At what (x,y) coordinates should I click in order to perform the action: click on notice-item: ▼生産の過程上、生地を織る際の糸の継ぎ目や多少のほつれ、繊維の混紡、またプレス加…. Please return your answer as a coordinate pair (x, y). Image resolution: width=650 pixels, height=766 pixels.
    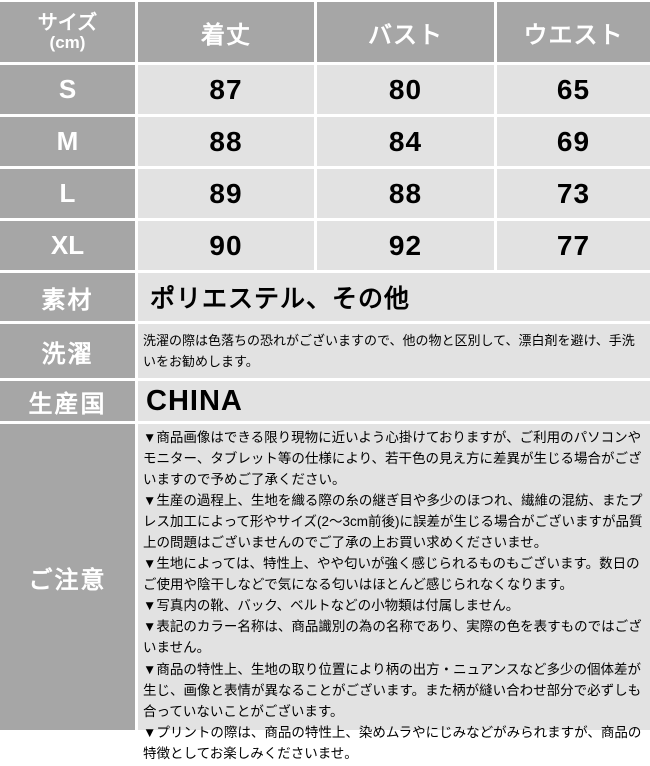
    Looking at the image, I should click on (393, 522).